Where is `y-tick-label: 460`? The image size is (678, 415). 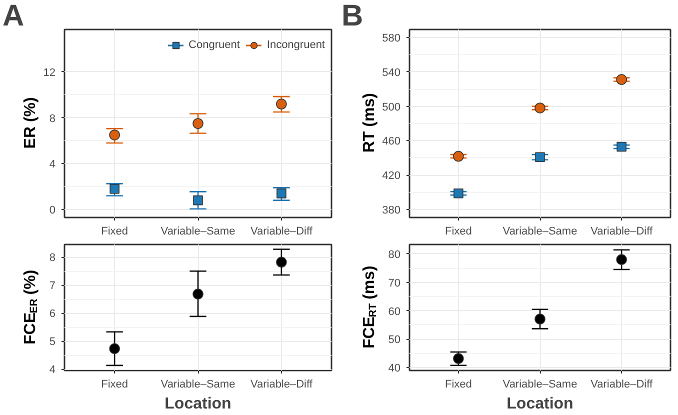 y-tick-label: 460 is located at coordinates (391, 142).